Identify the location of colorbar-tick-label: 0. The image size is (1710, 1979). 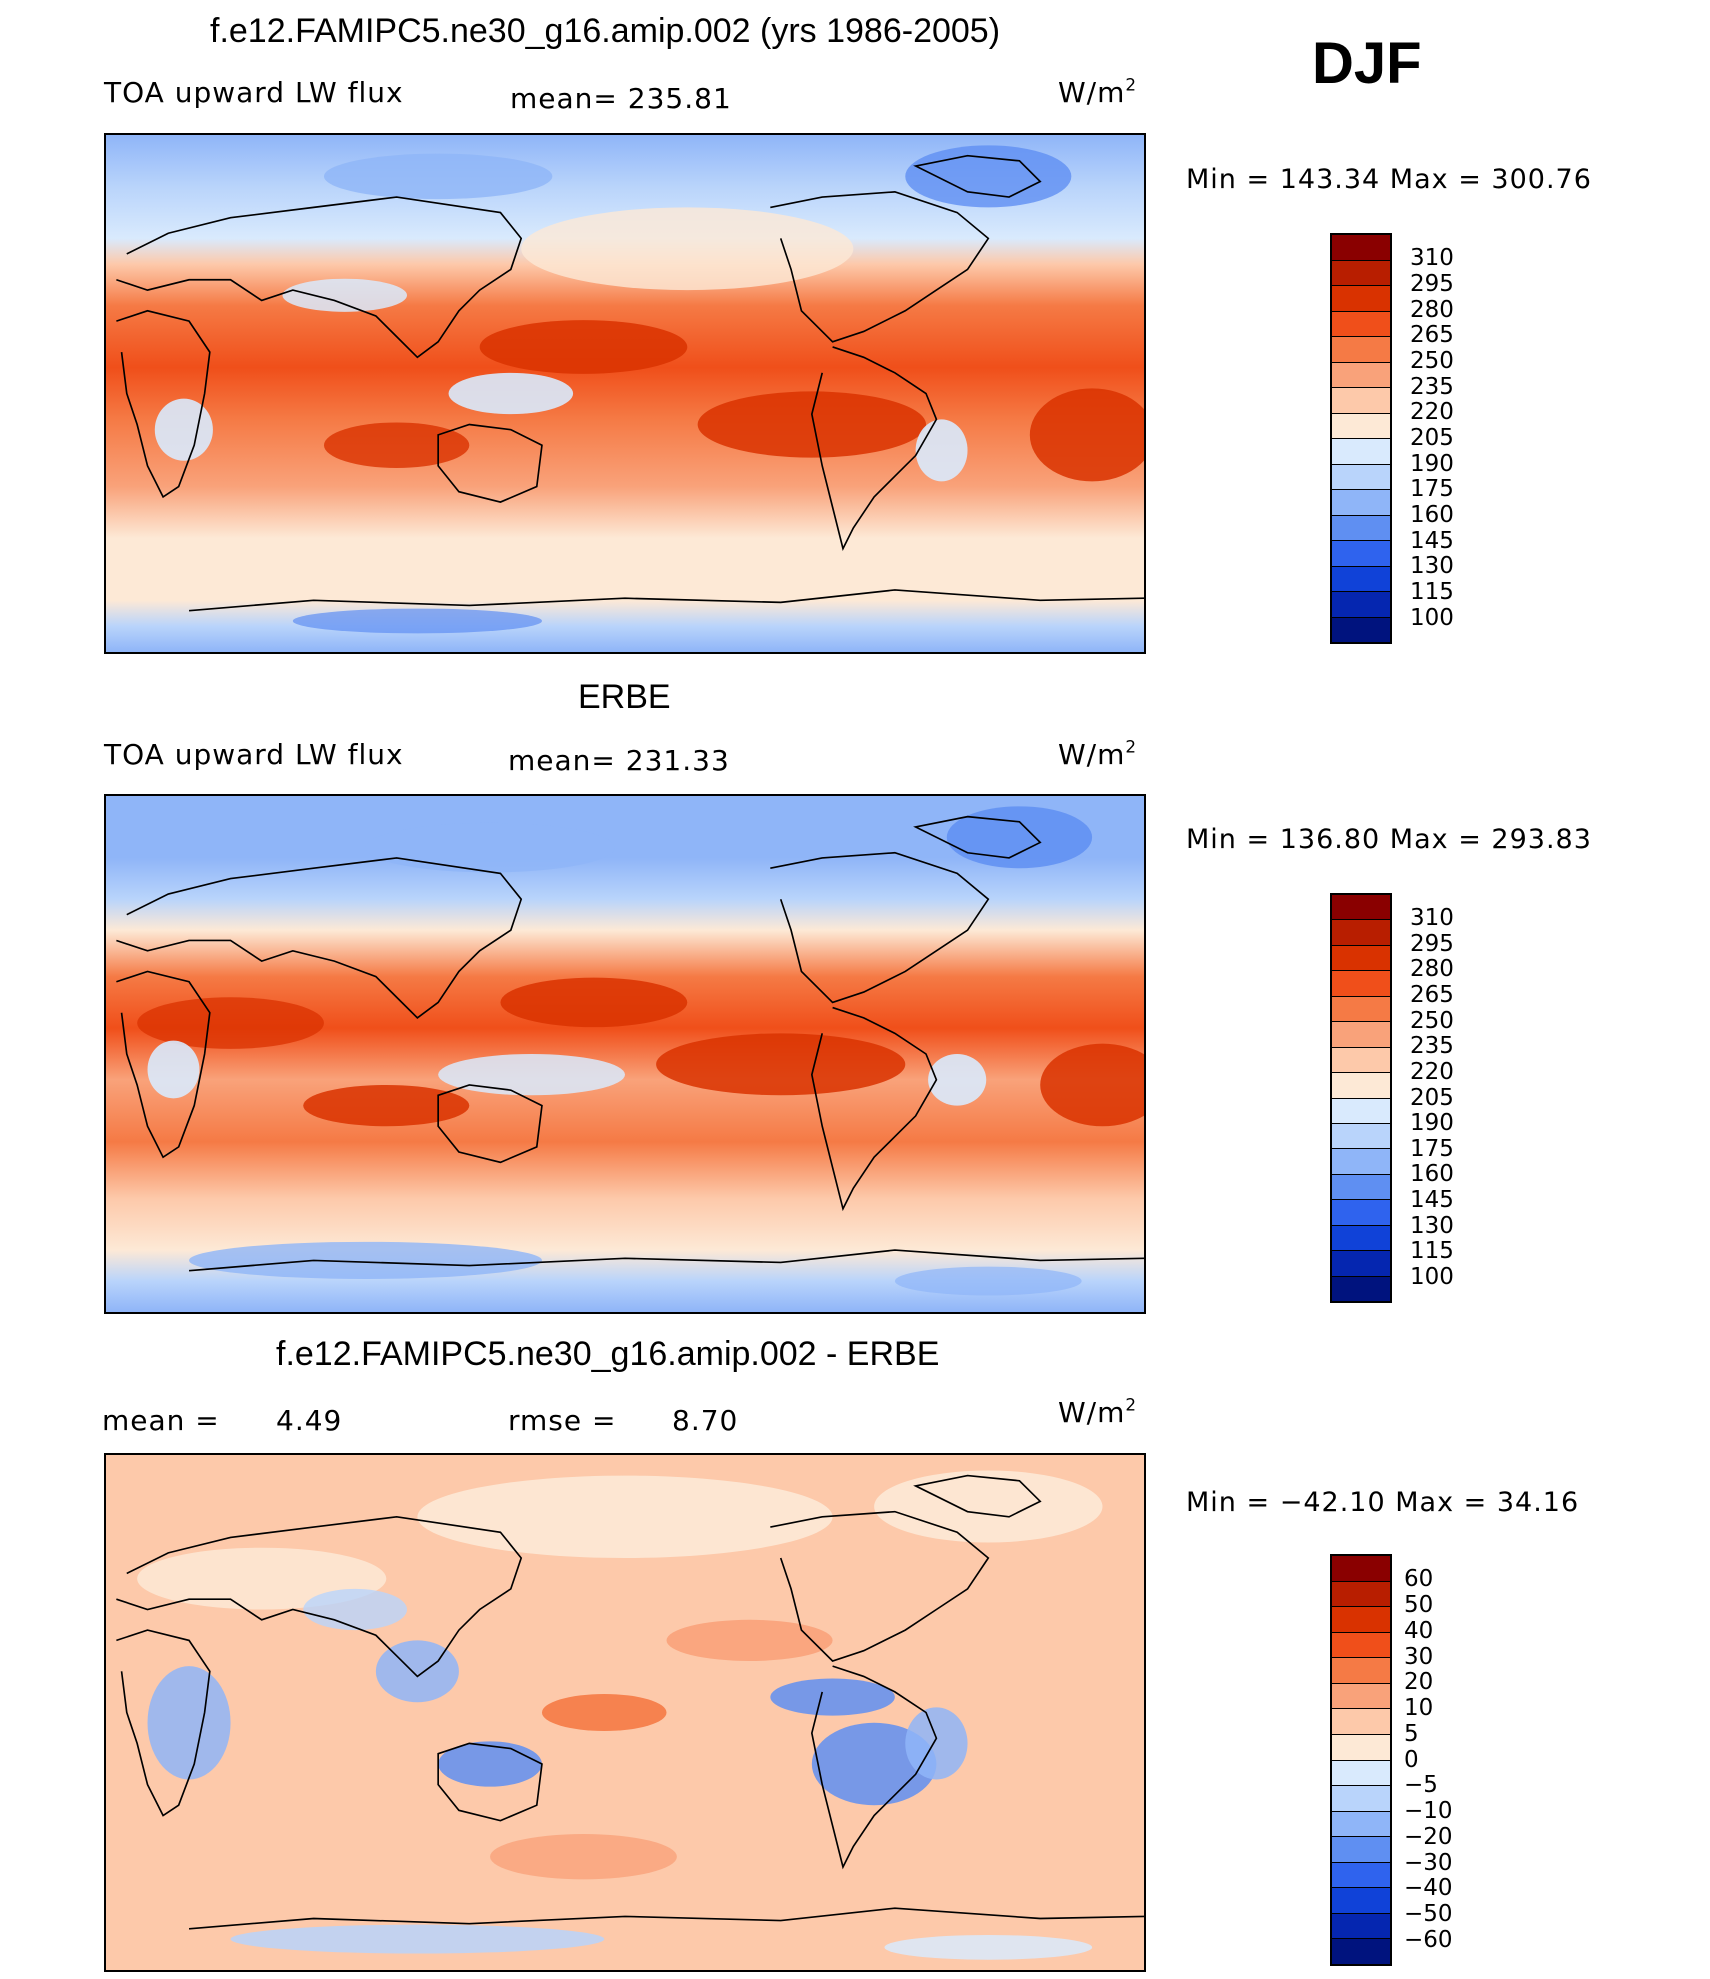
(1411, 1759).